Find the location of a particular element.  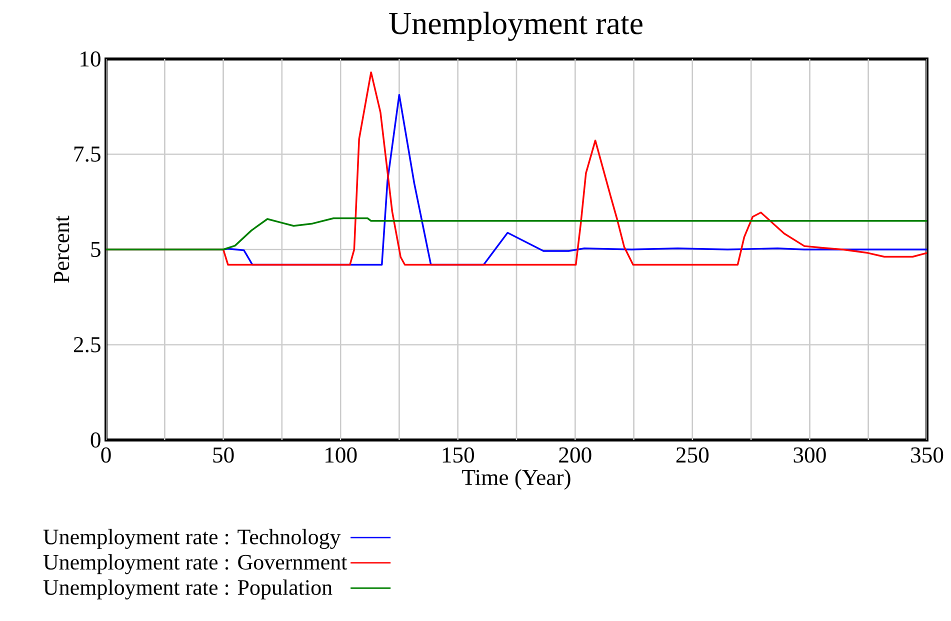

x-tick-label: 200 is located at coordinates (575, 455).